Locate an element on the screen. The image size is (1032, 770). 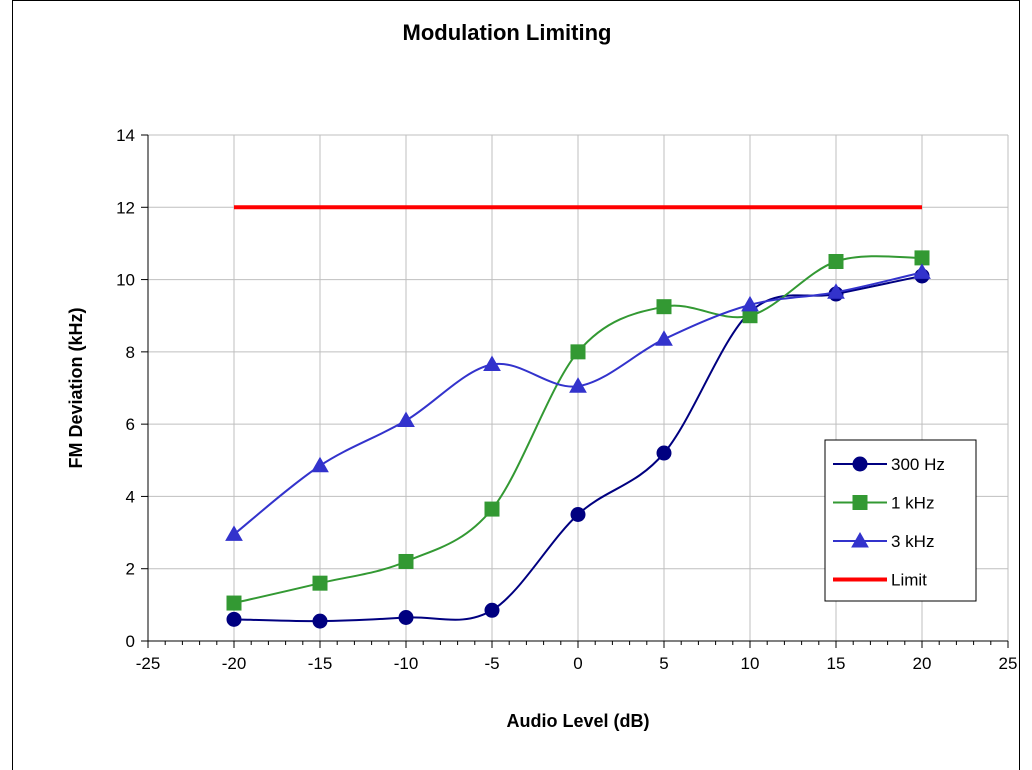
x-tick-label: 10 is located at coordinates (750, 663).